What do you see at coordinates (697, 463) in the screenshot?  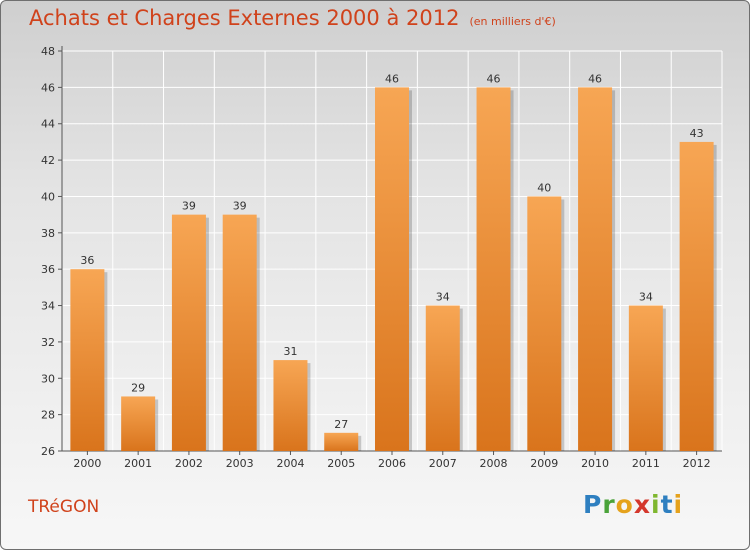 I see `x-tick-label: 2012` at bounding box center [697, 463].